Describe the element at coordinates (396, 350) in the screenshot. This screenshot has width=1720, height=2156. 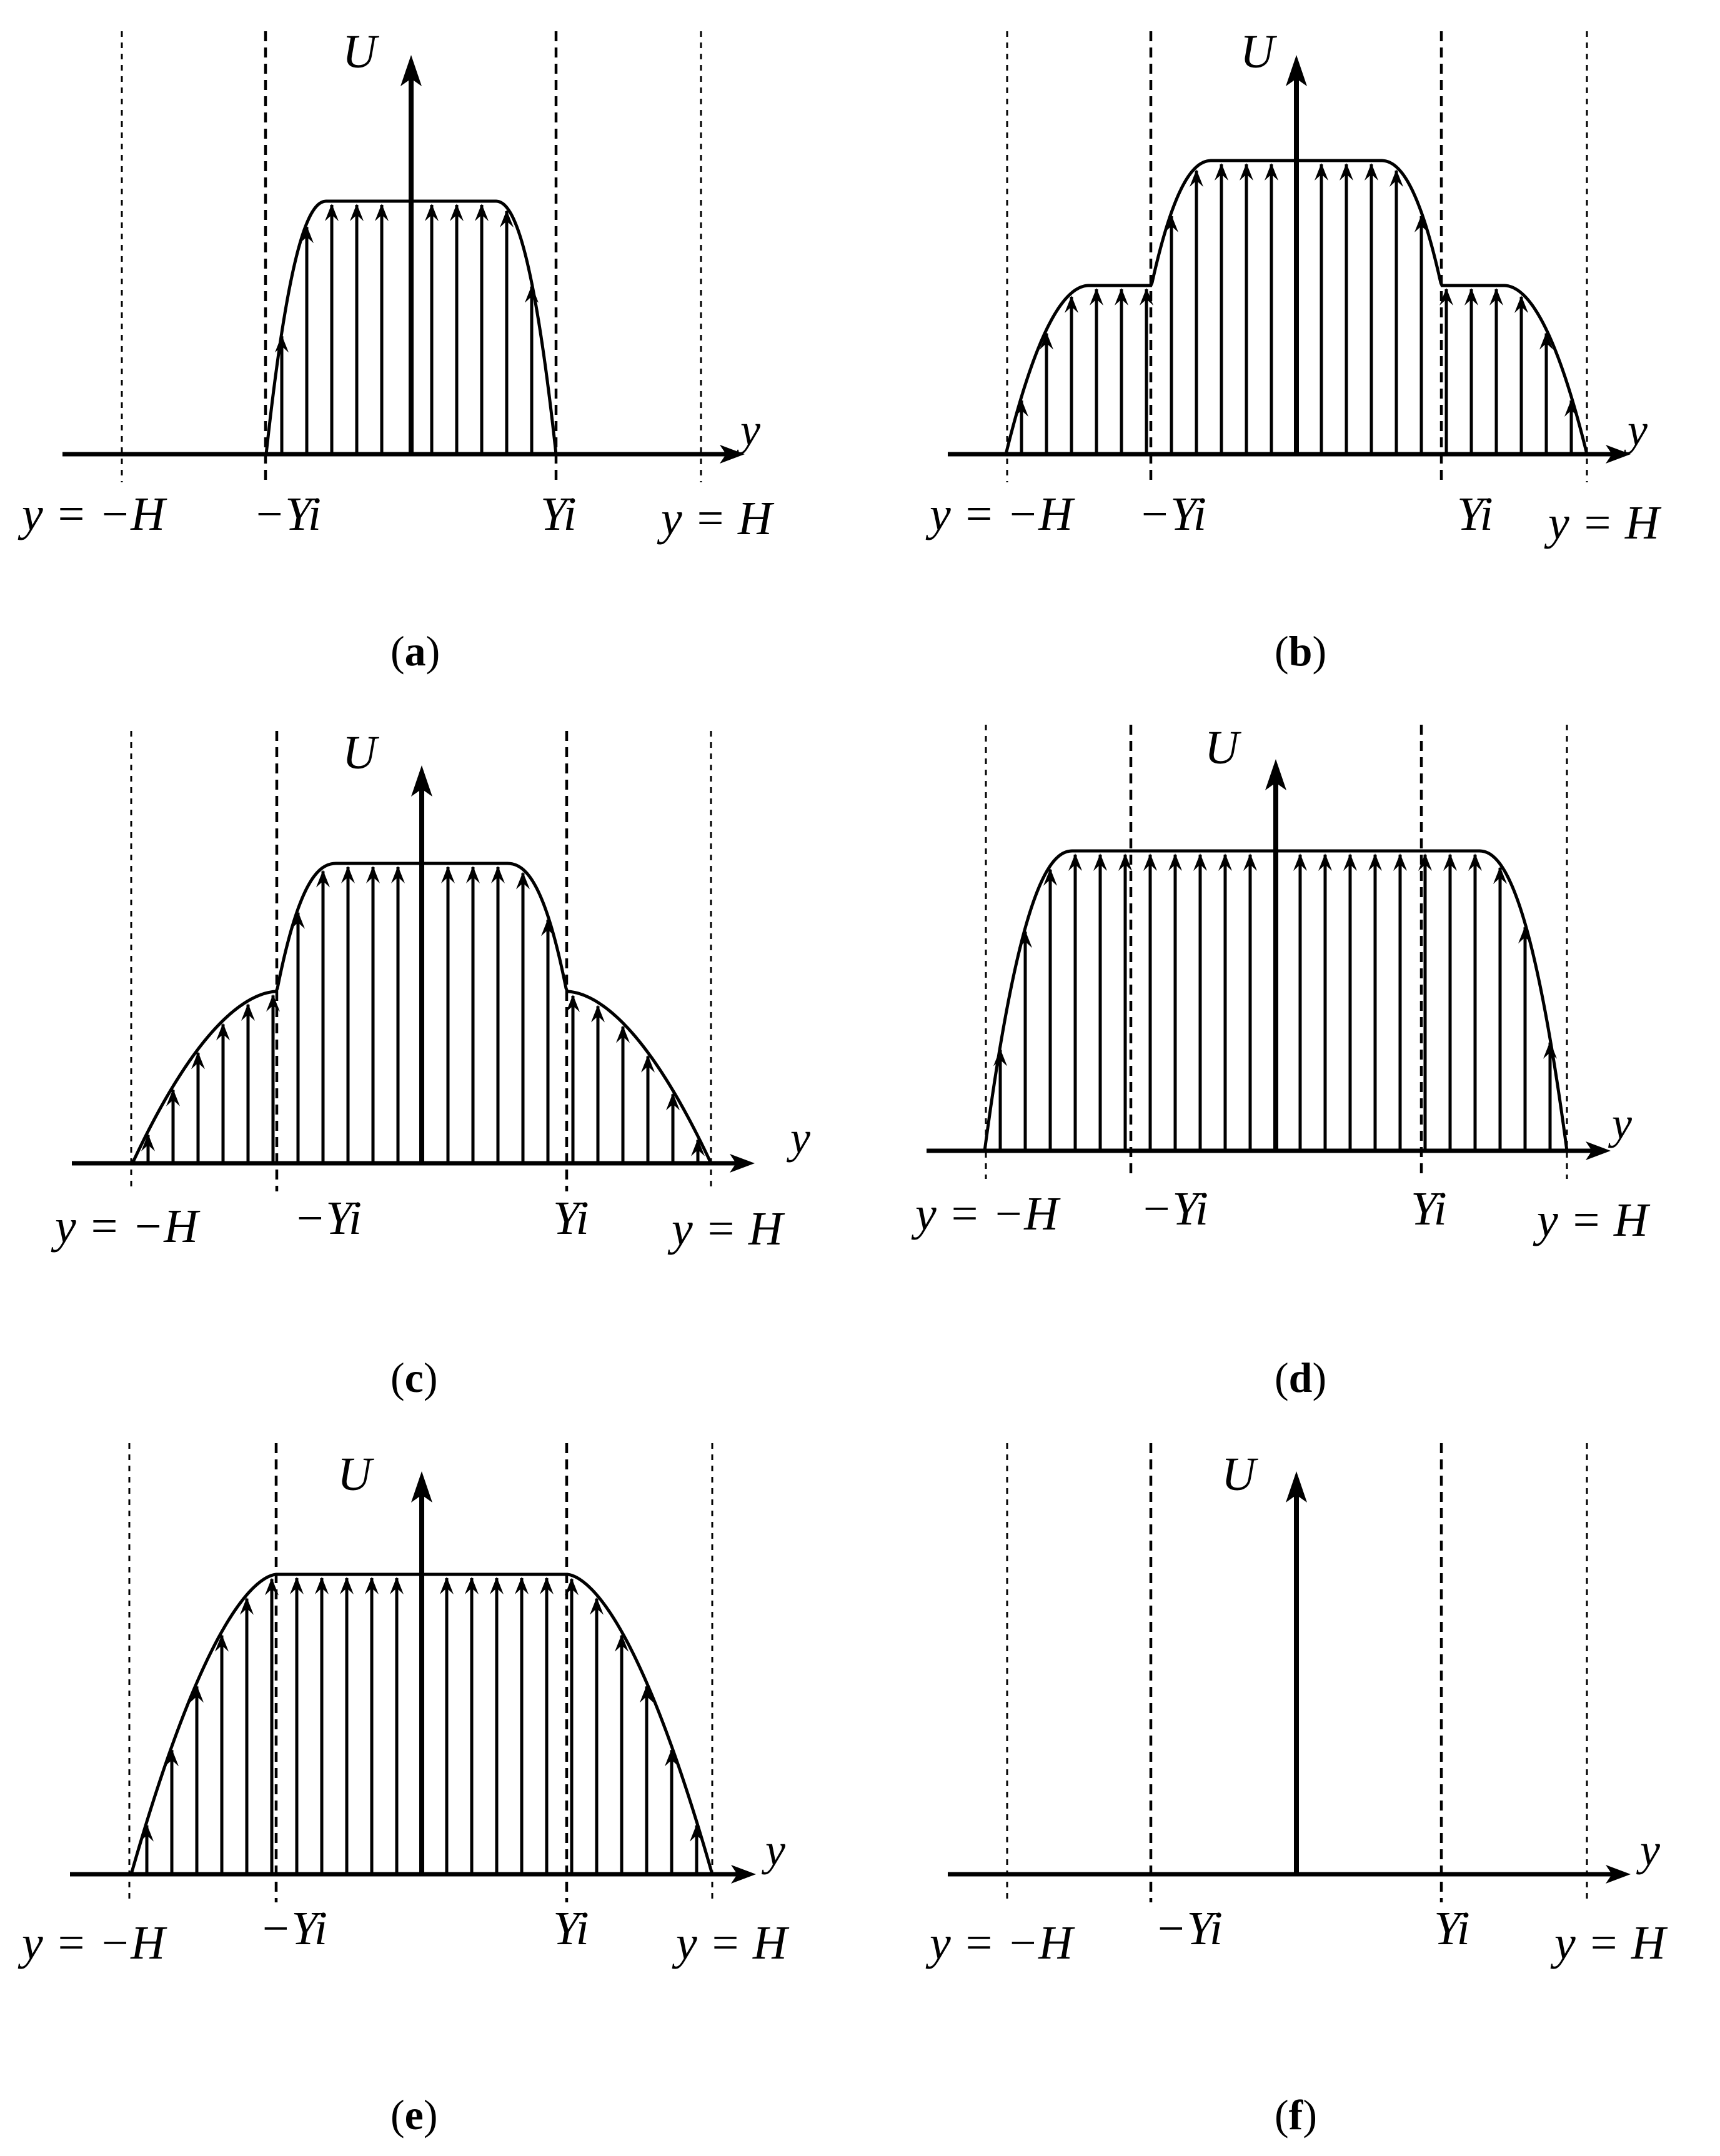
I see `panel-a: y = −H −Yi Yi y = H Uy (a)` at that location.